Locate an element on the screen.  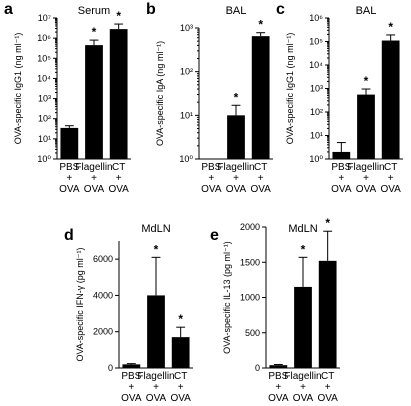
y-axis-label: OVA-specific IgA (ng ml⁻¹) is located at coordinates (160, 93).